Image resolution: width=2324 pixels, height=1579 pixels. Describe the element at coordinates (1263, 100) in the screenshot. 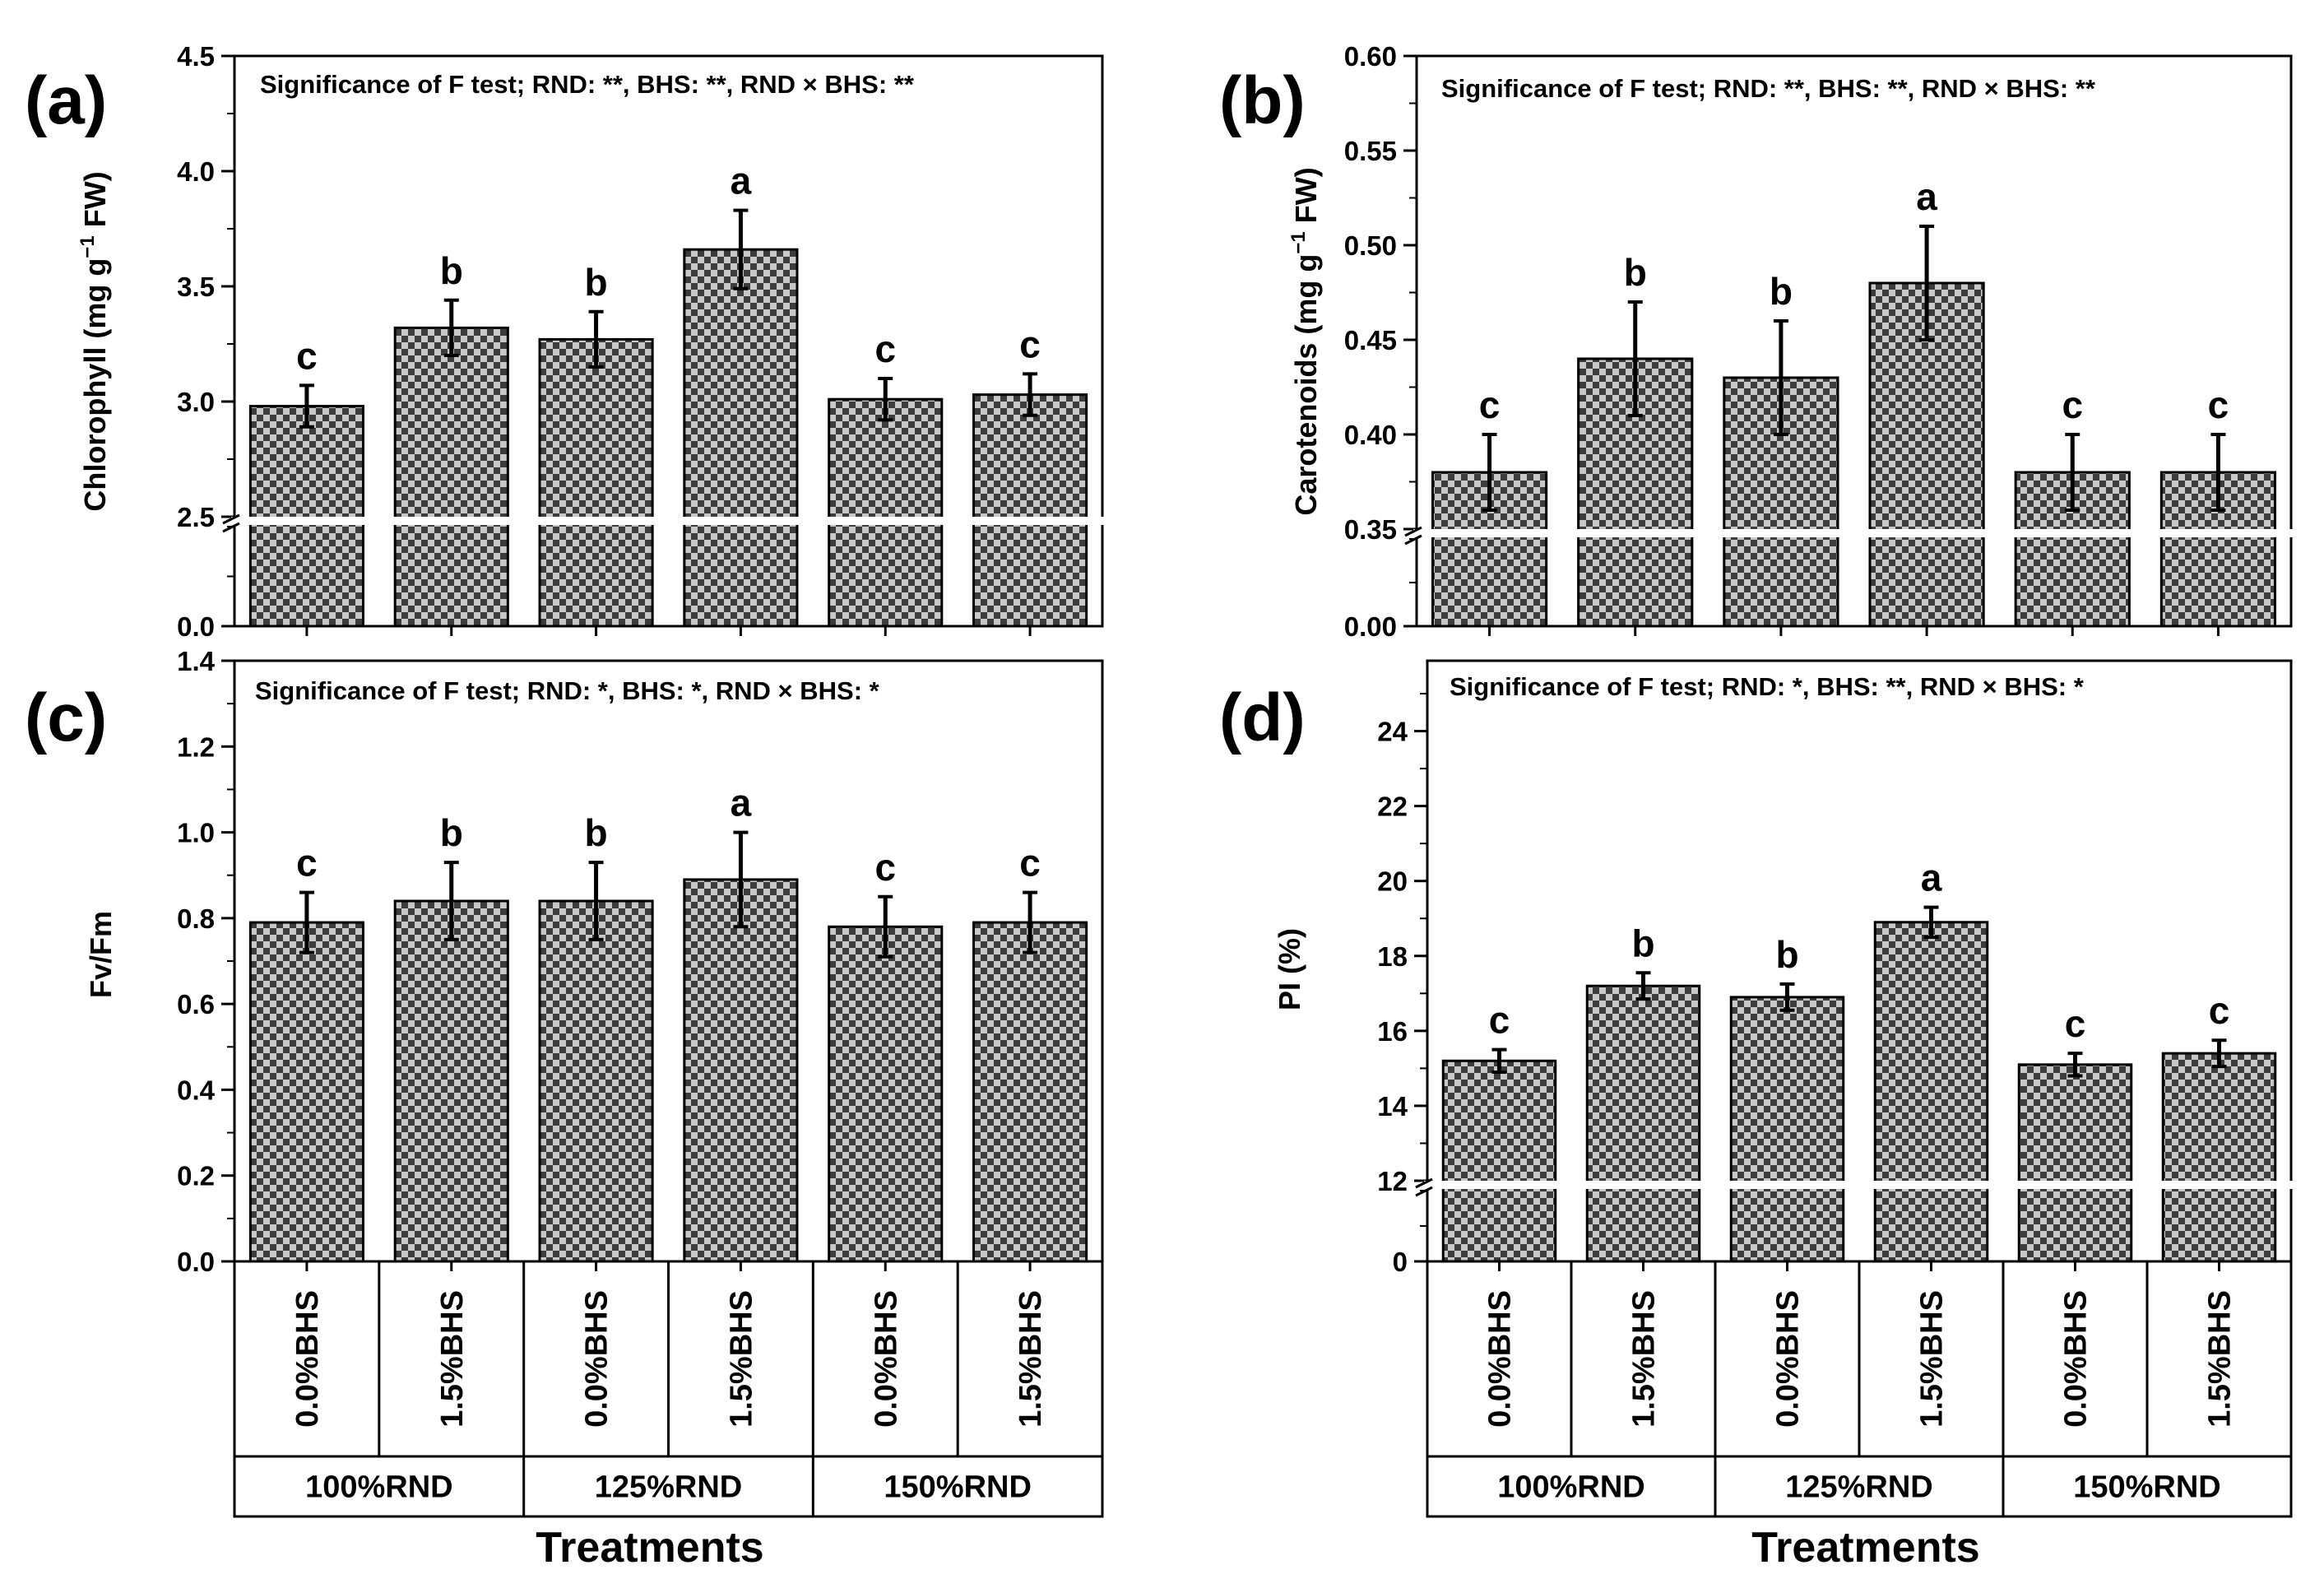

I see `panel-b-label: (b)` at that location.